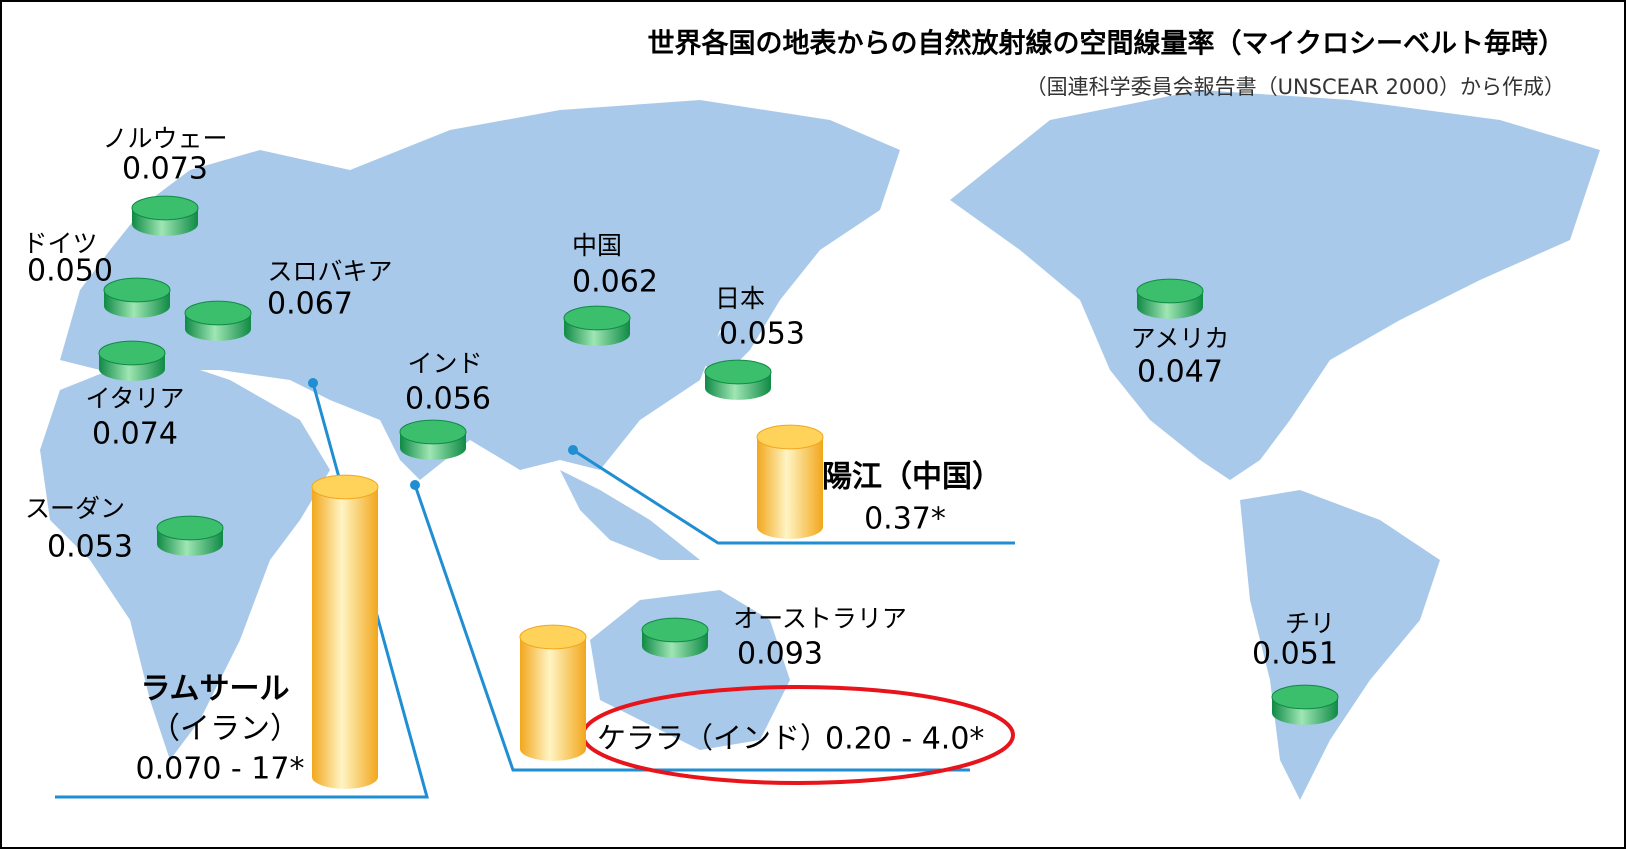 The height and width of the screenshot is (849, 1626). What do you see at coordinates (905, 519) in the screenshot?
I see `high-area-value: 0.37*` at bounding box center [905, 519].